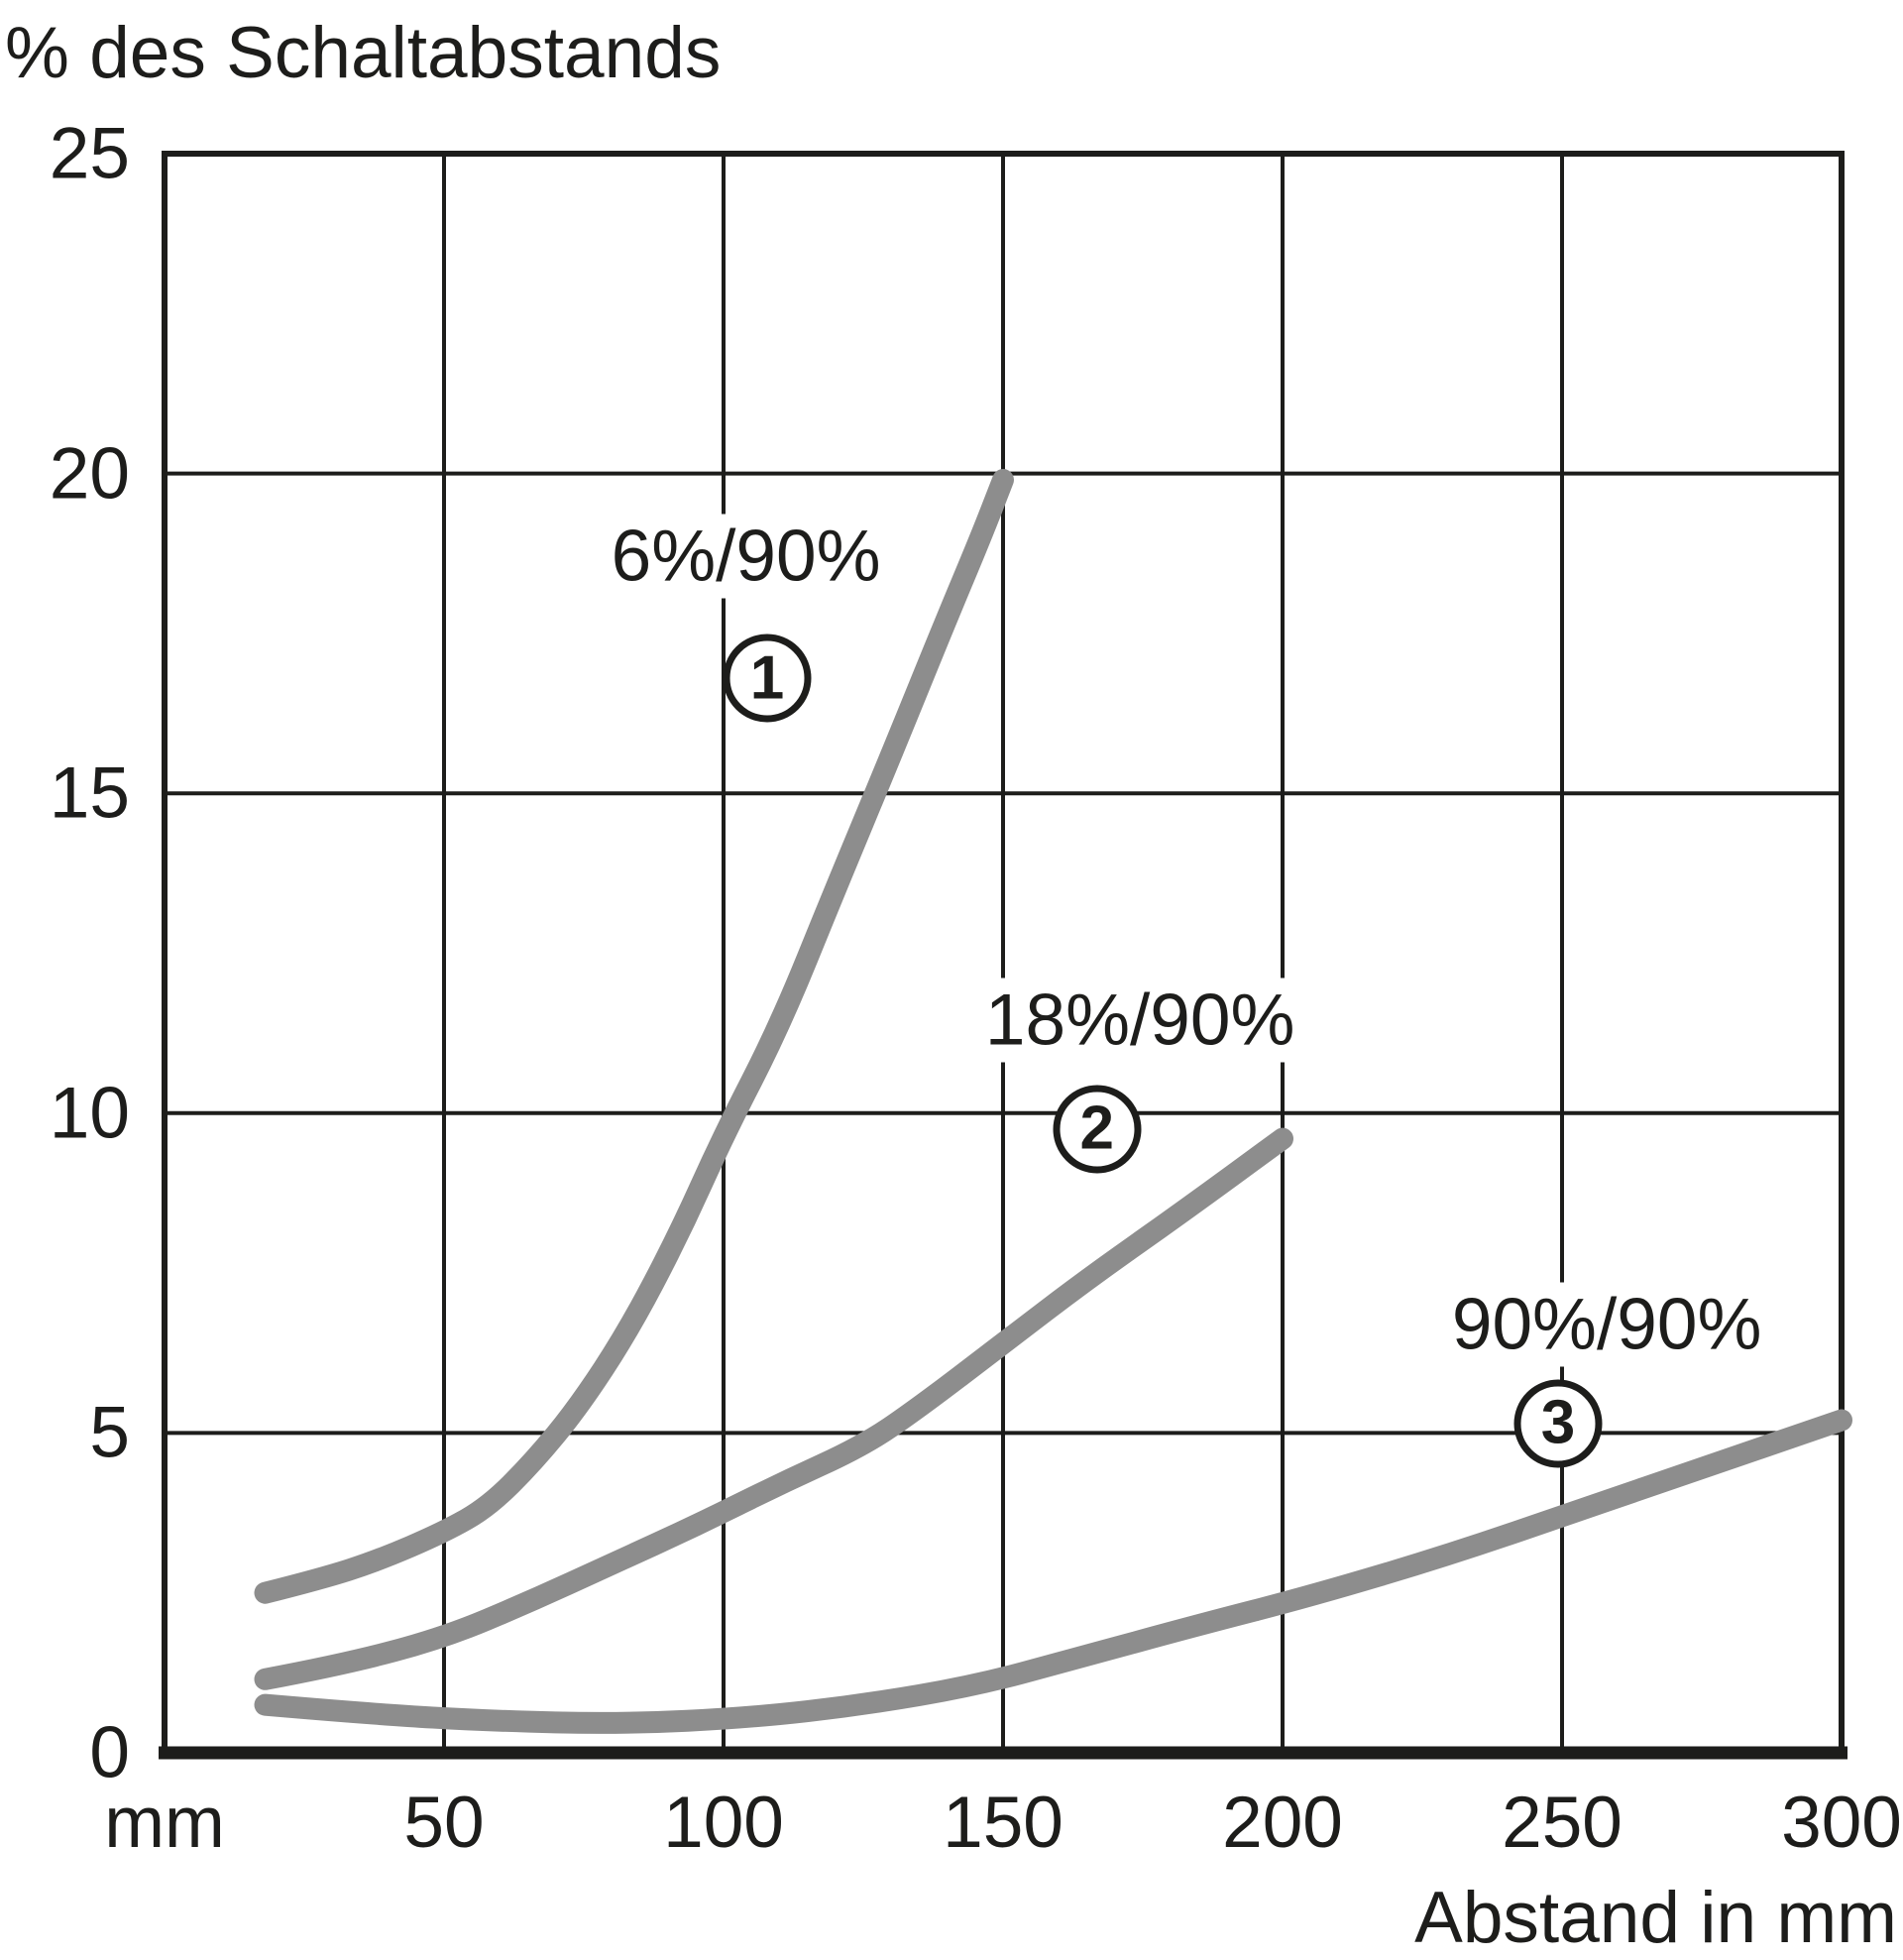 This screenshot has width=1903, height=1960. Describe the element at coordinates (1097, 1129) in the screenshot. I see `circled-number-2: 2` at that location.